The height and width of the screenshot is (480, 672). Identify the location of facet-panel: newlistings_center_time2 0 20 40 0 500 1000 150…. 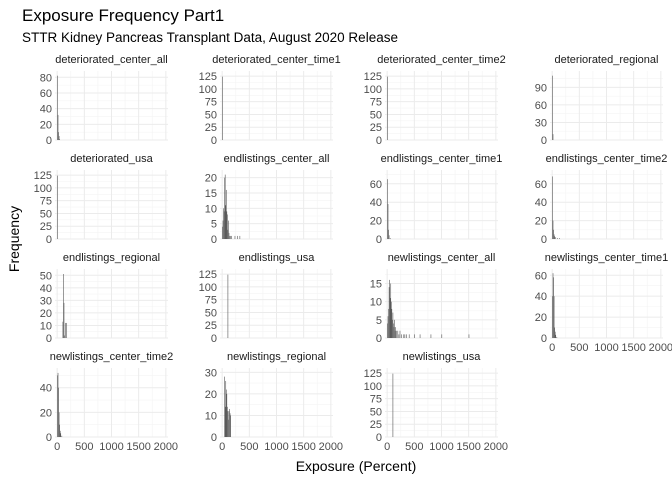
(109, 402).